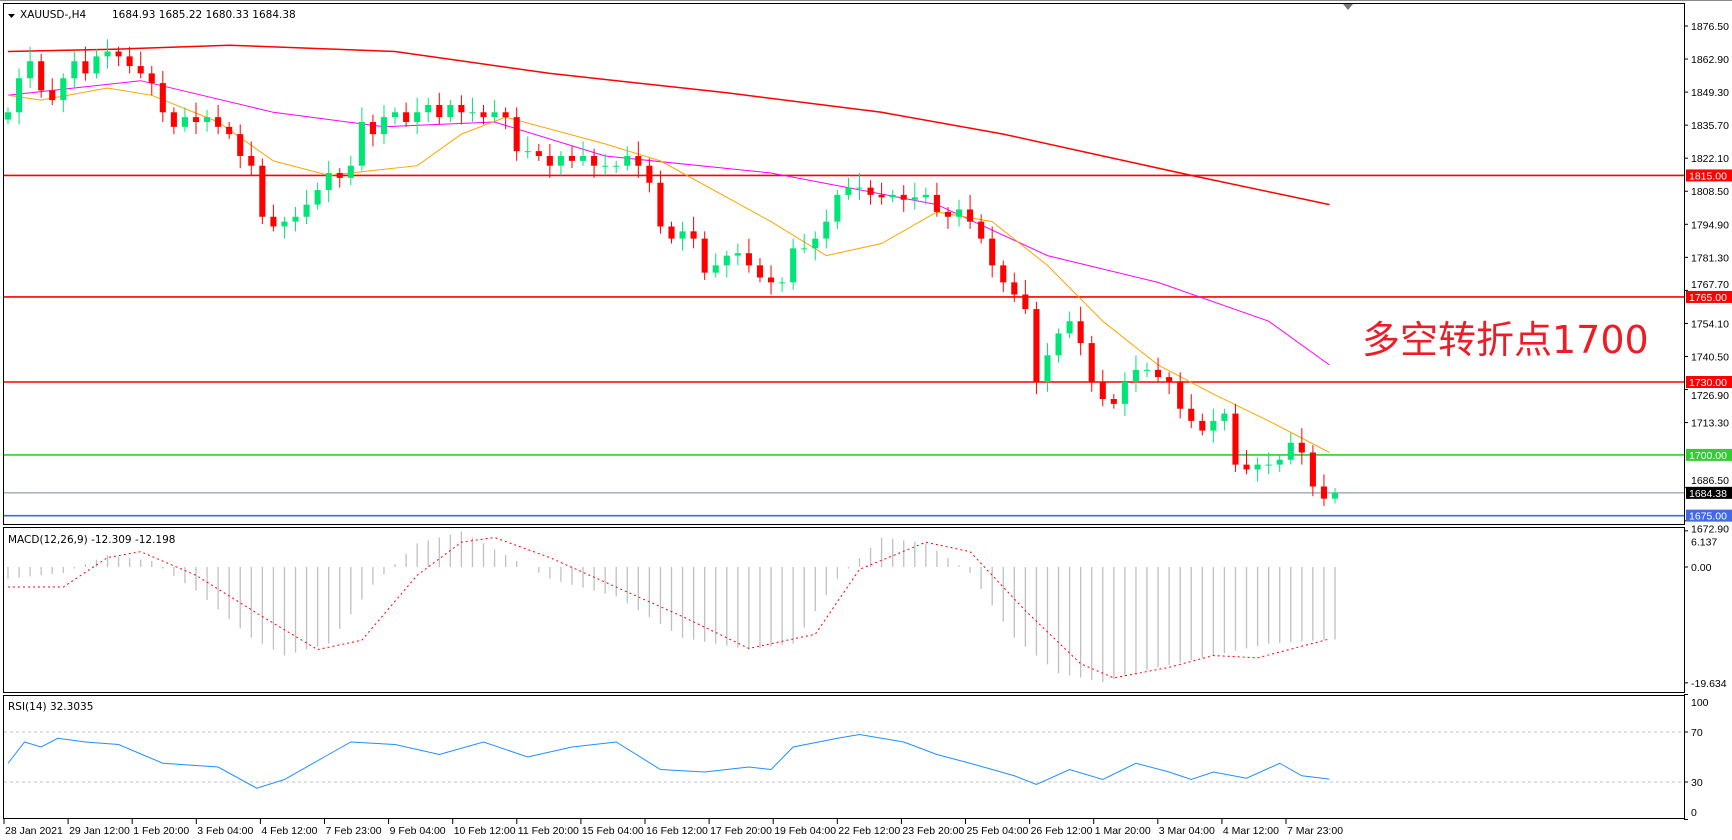 The image size is (1732, 840). What do you see at coordinates (669, 607) in the screenshot?
I see `macd-signal-line` at bounding box center [669, 607].